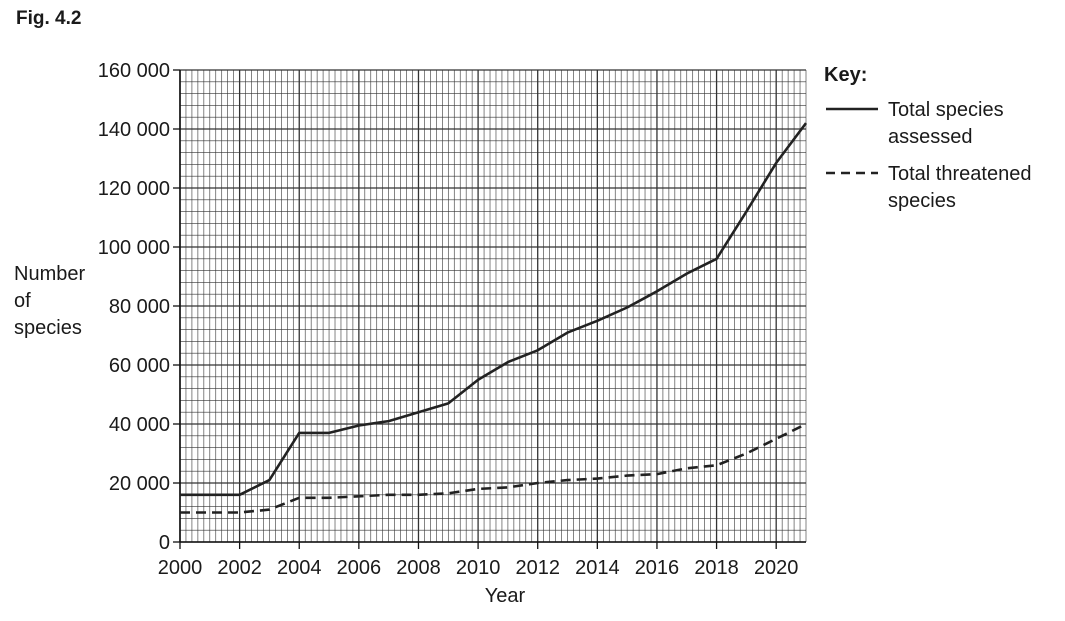  What do you see at coordinates (164, 543) in the screenshot?
I see `y-tick-label: 0` at bounding box center [164, 543].